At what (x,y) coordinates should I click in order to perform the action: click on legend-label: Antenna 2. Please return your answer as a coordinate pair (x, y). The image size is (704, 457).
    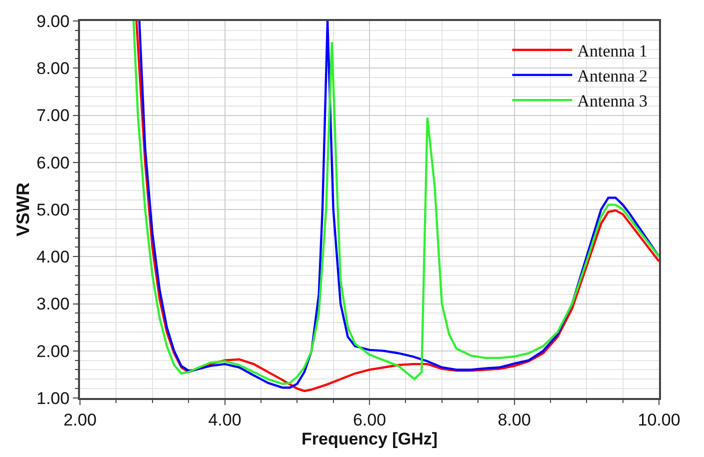
    Looking at the image, I should click on (612, 76).